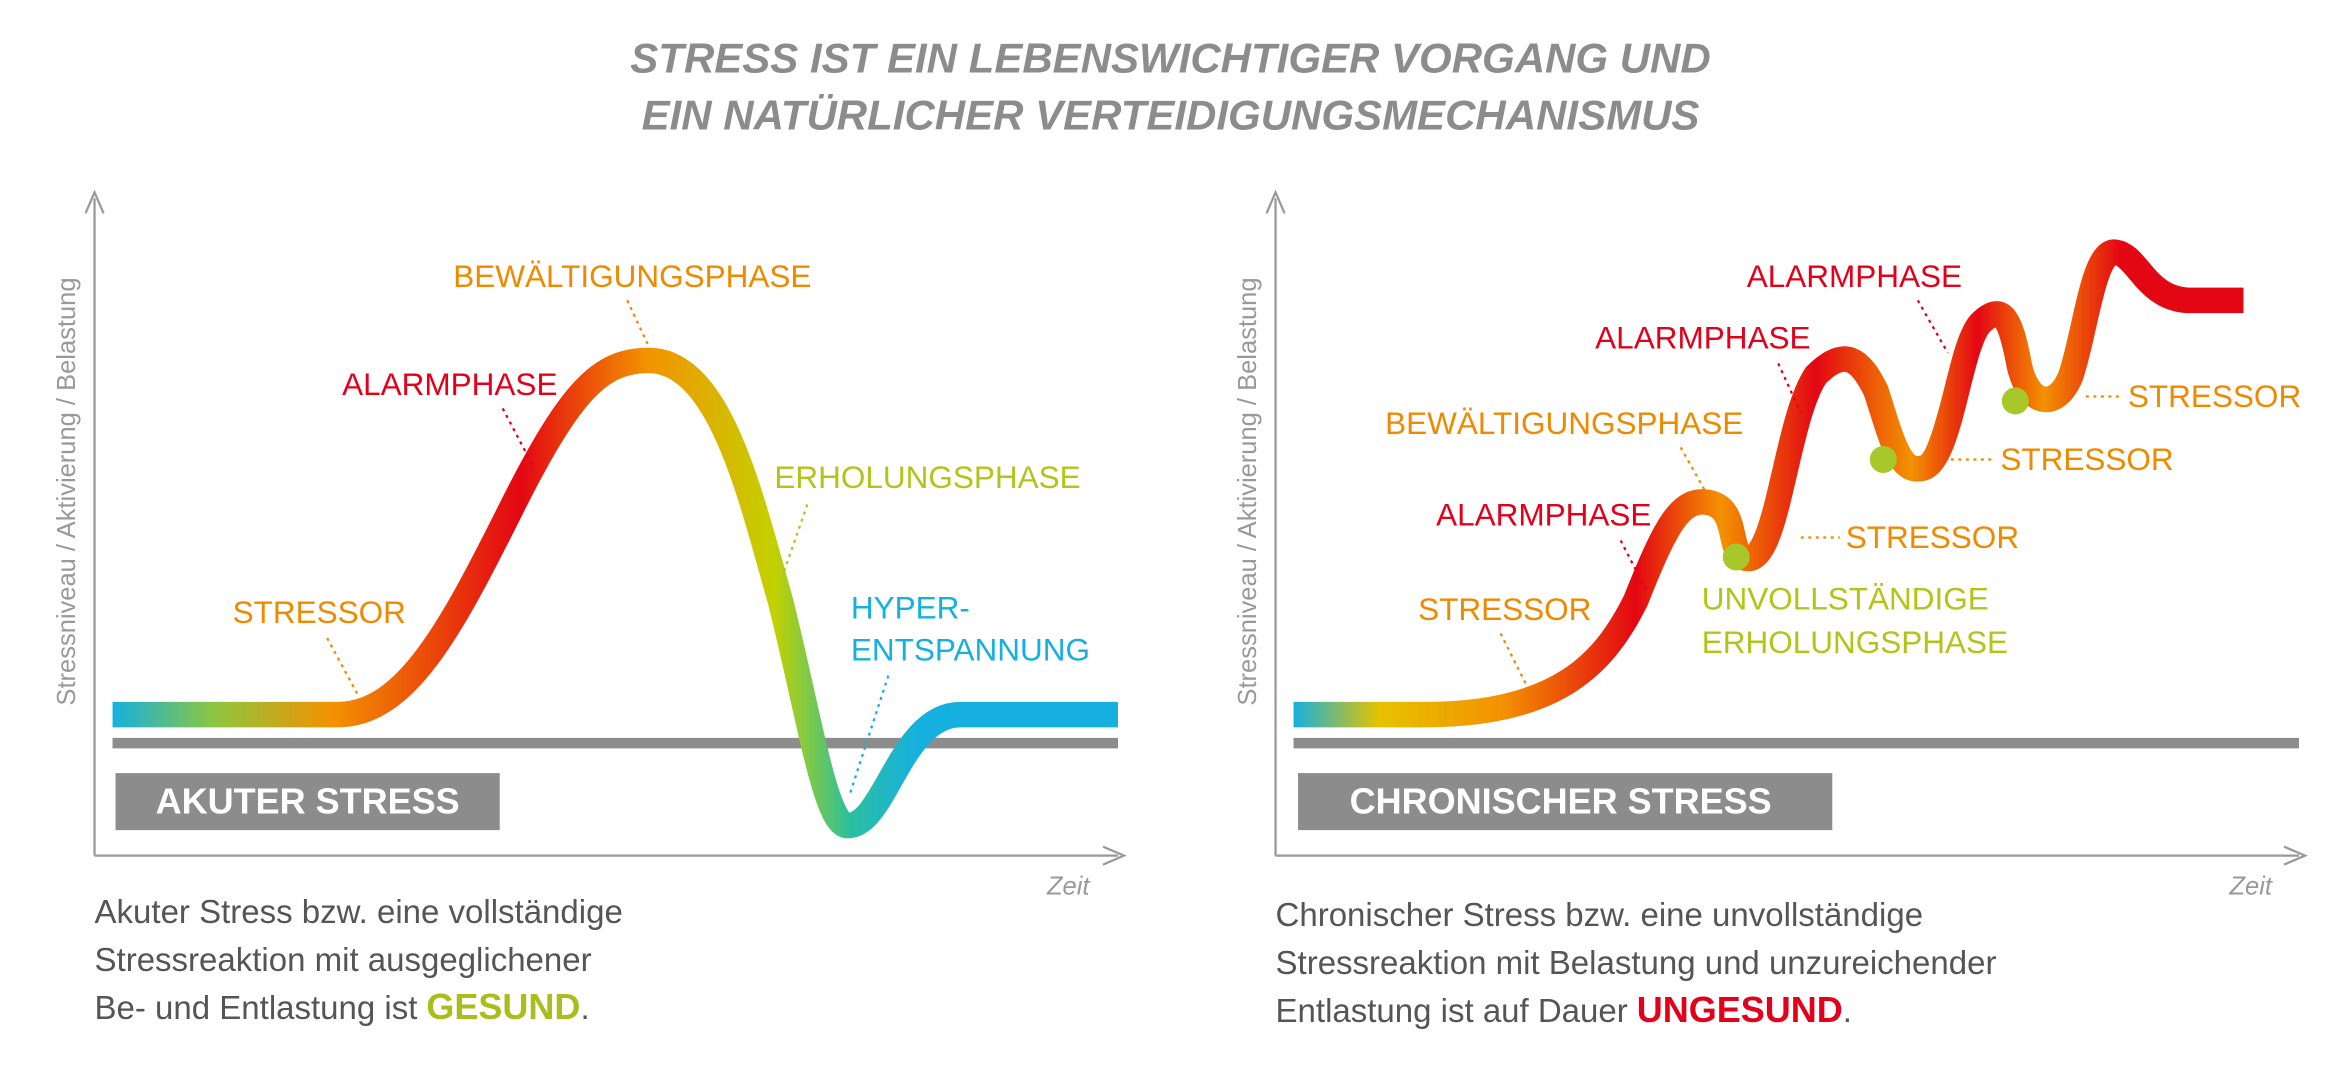  I want to click on phase-label: ENTSPANNUNG, so click(970, 650).